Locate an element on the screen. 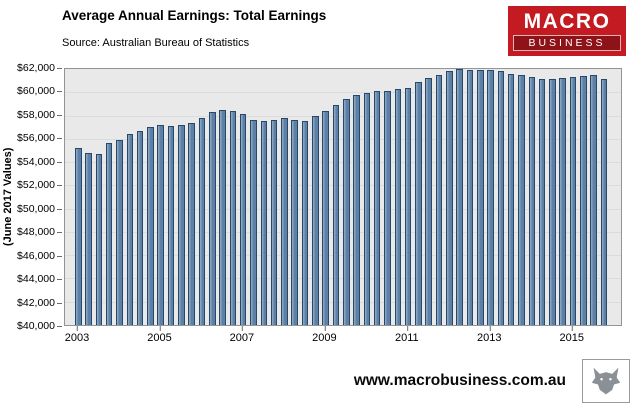  chart-source: Source: Australian Bureau of Statistics is located at coordinates (156, 43).